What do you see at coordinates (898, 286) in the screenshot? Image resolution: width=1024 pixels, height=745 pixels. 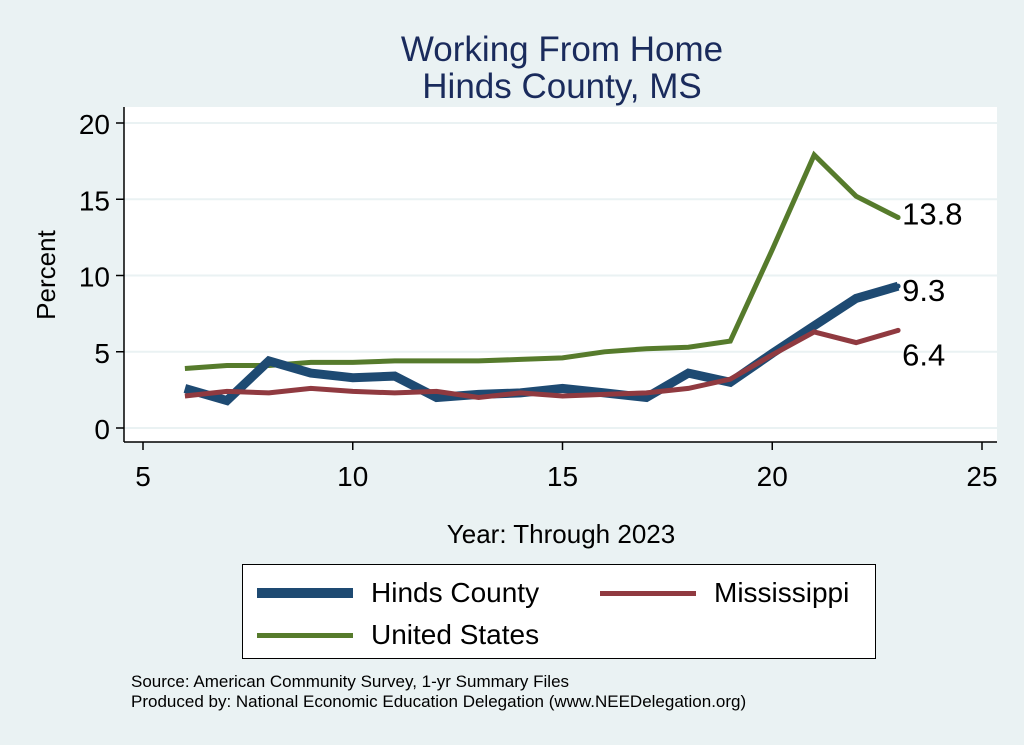 I see `end-marker-hinds-county` at bounding box center [898, 286].